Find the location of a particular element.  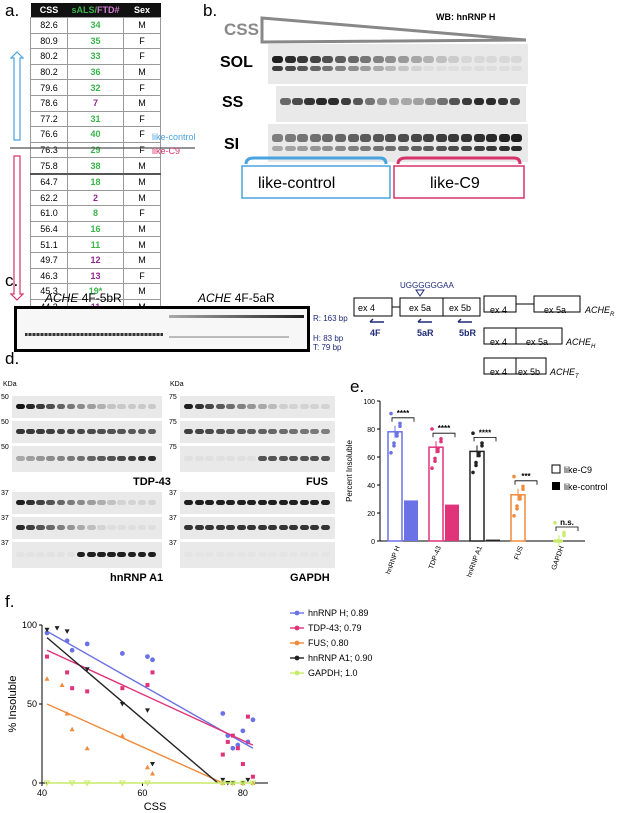

significance-label: **** is located at coordinates (403, 413).